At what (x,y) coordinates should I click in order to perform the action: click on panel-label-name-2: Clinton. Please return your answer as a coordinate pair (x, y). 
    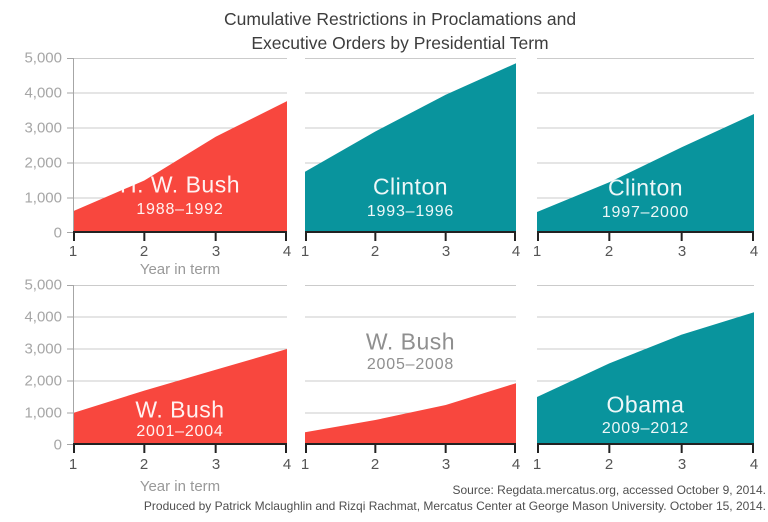
    Looking at the image, I should click on (645, 187).